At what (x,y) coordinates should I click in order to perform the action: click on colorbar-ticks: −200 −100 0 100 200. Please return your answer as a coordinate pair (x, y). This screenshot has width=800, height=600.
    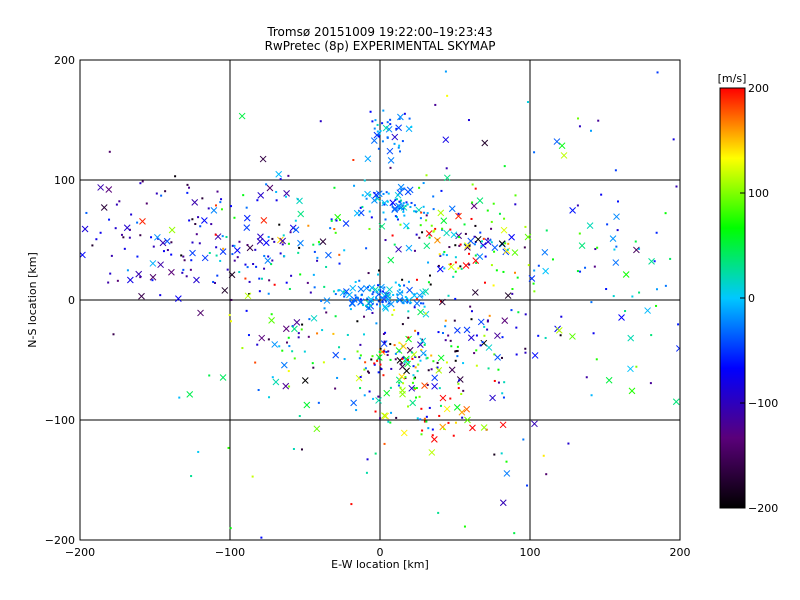
    Looking at the image, I should click on (759, 298).